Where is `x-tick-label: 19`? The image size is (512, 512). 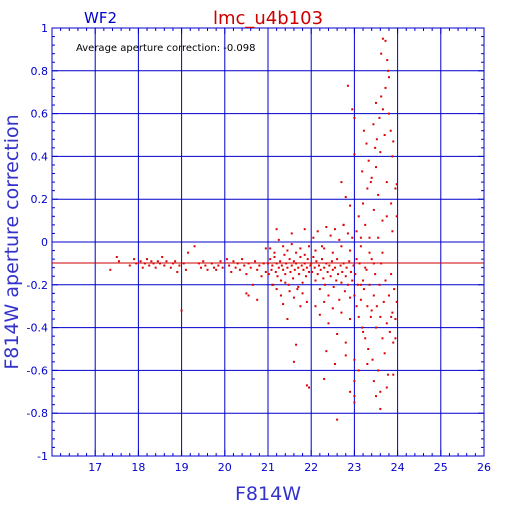 x-tick-label: 19 is located at coordinates (182, 467).